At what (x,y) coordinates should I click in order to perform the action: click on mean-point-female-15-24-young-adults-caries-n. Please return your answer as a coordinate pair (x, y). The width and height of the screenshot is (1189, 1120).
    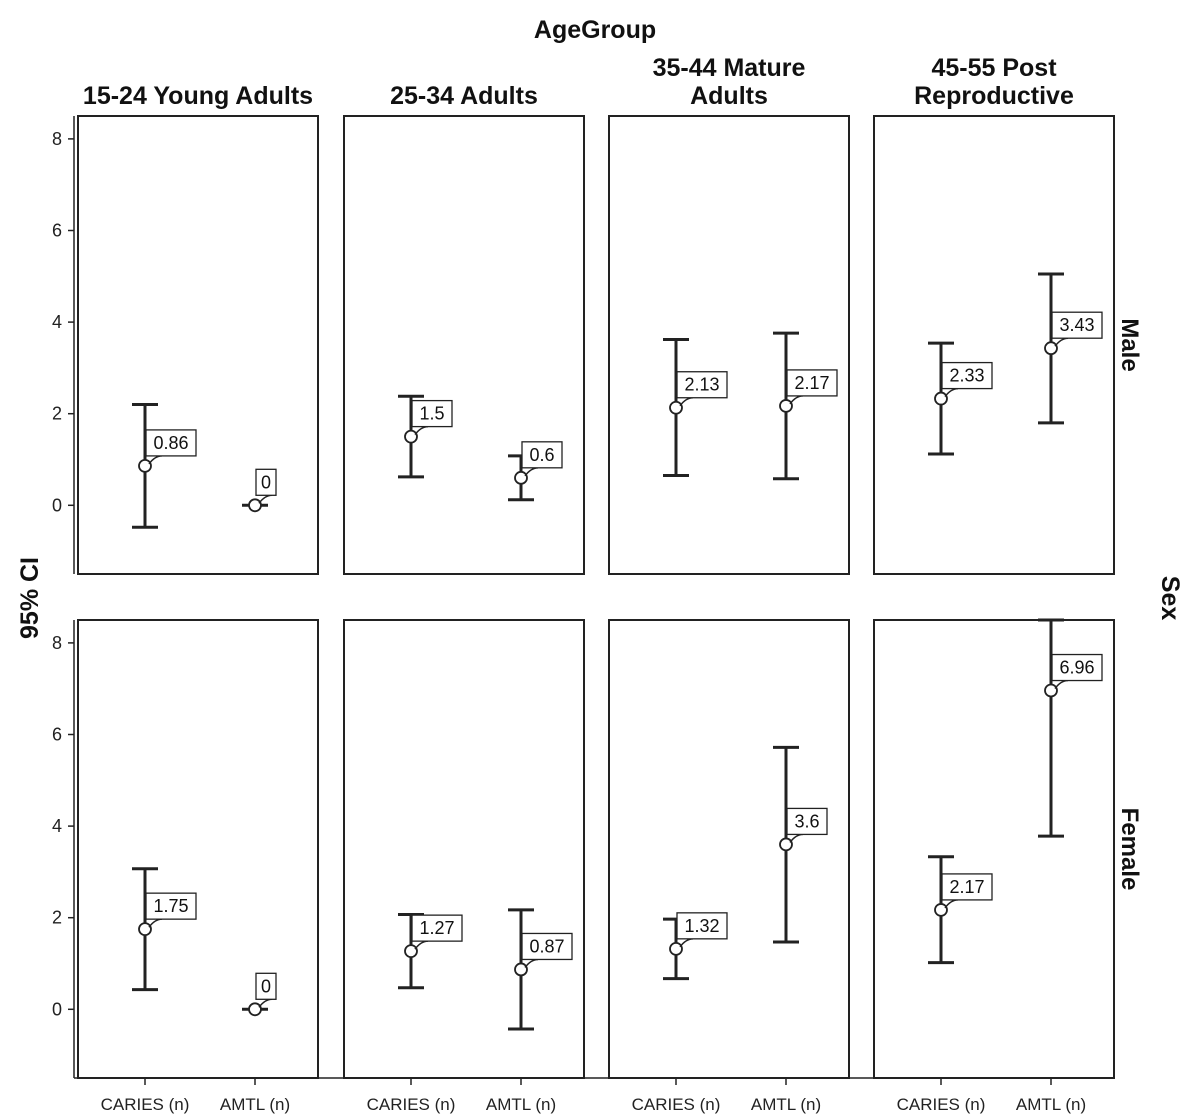
    Looking at the image, I should click on (145, 929).